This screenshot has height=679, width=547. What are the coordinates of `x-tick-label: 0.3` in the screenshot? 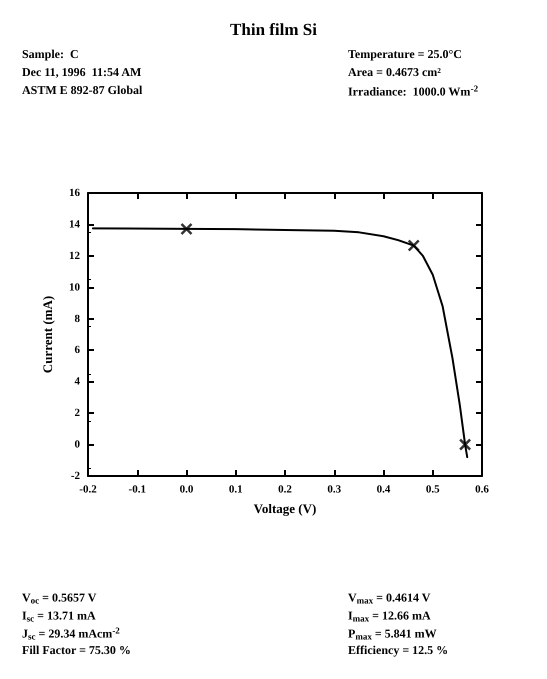 It's located at (334, 490).